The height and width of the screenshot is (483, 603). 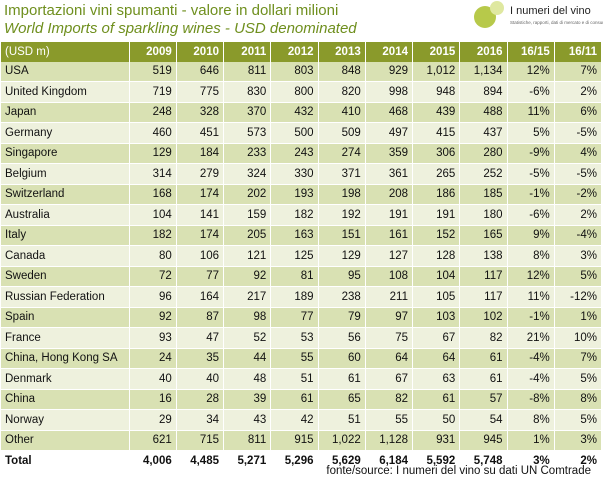 I want to click on value-cell: 28, so click(x=200, y=399).